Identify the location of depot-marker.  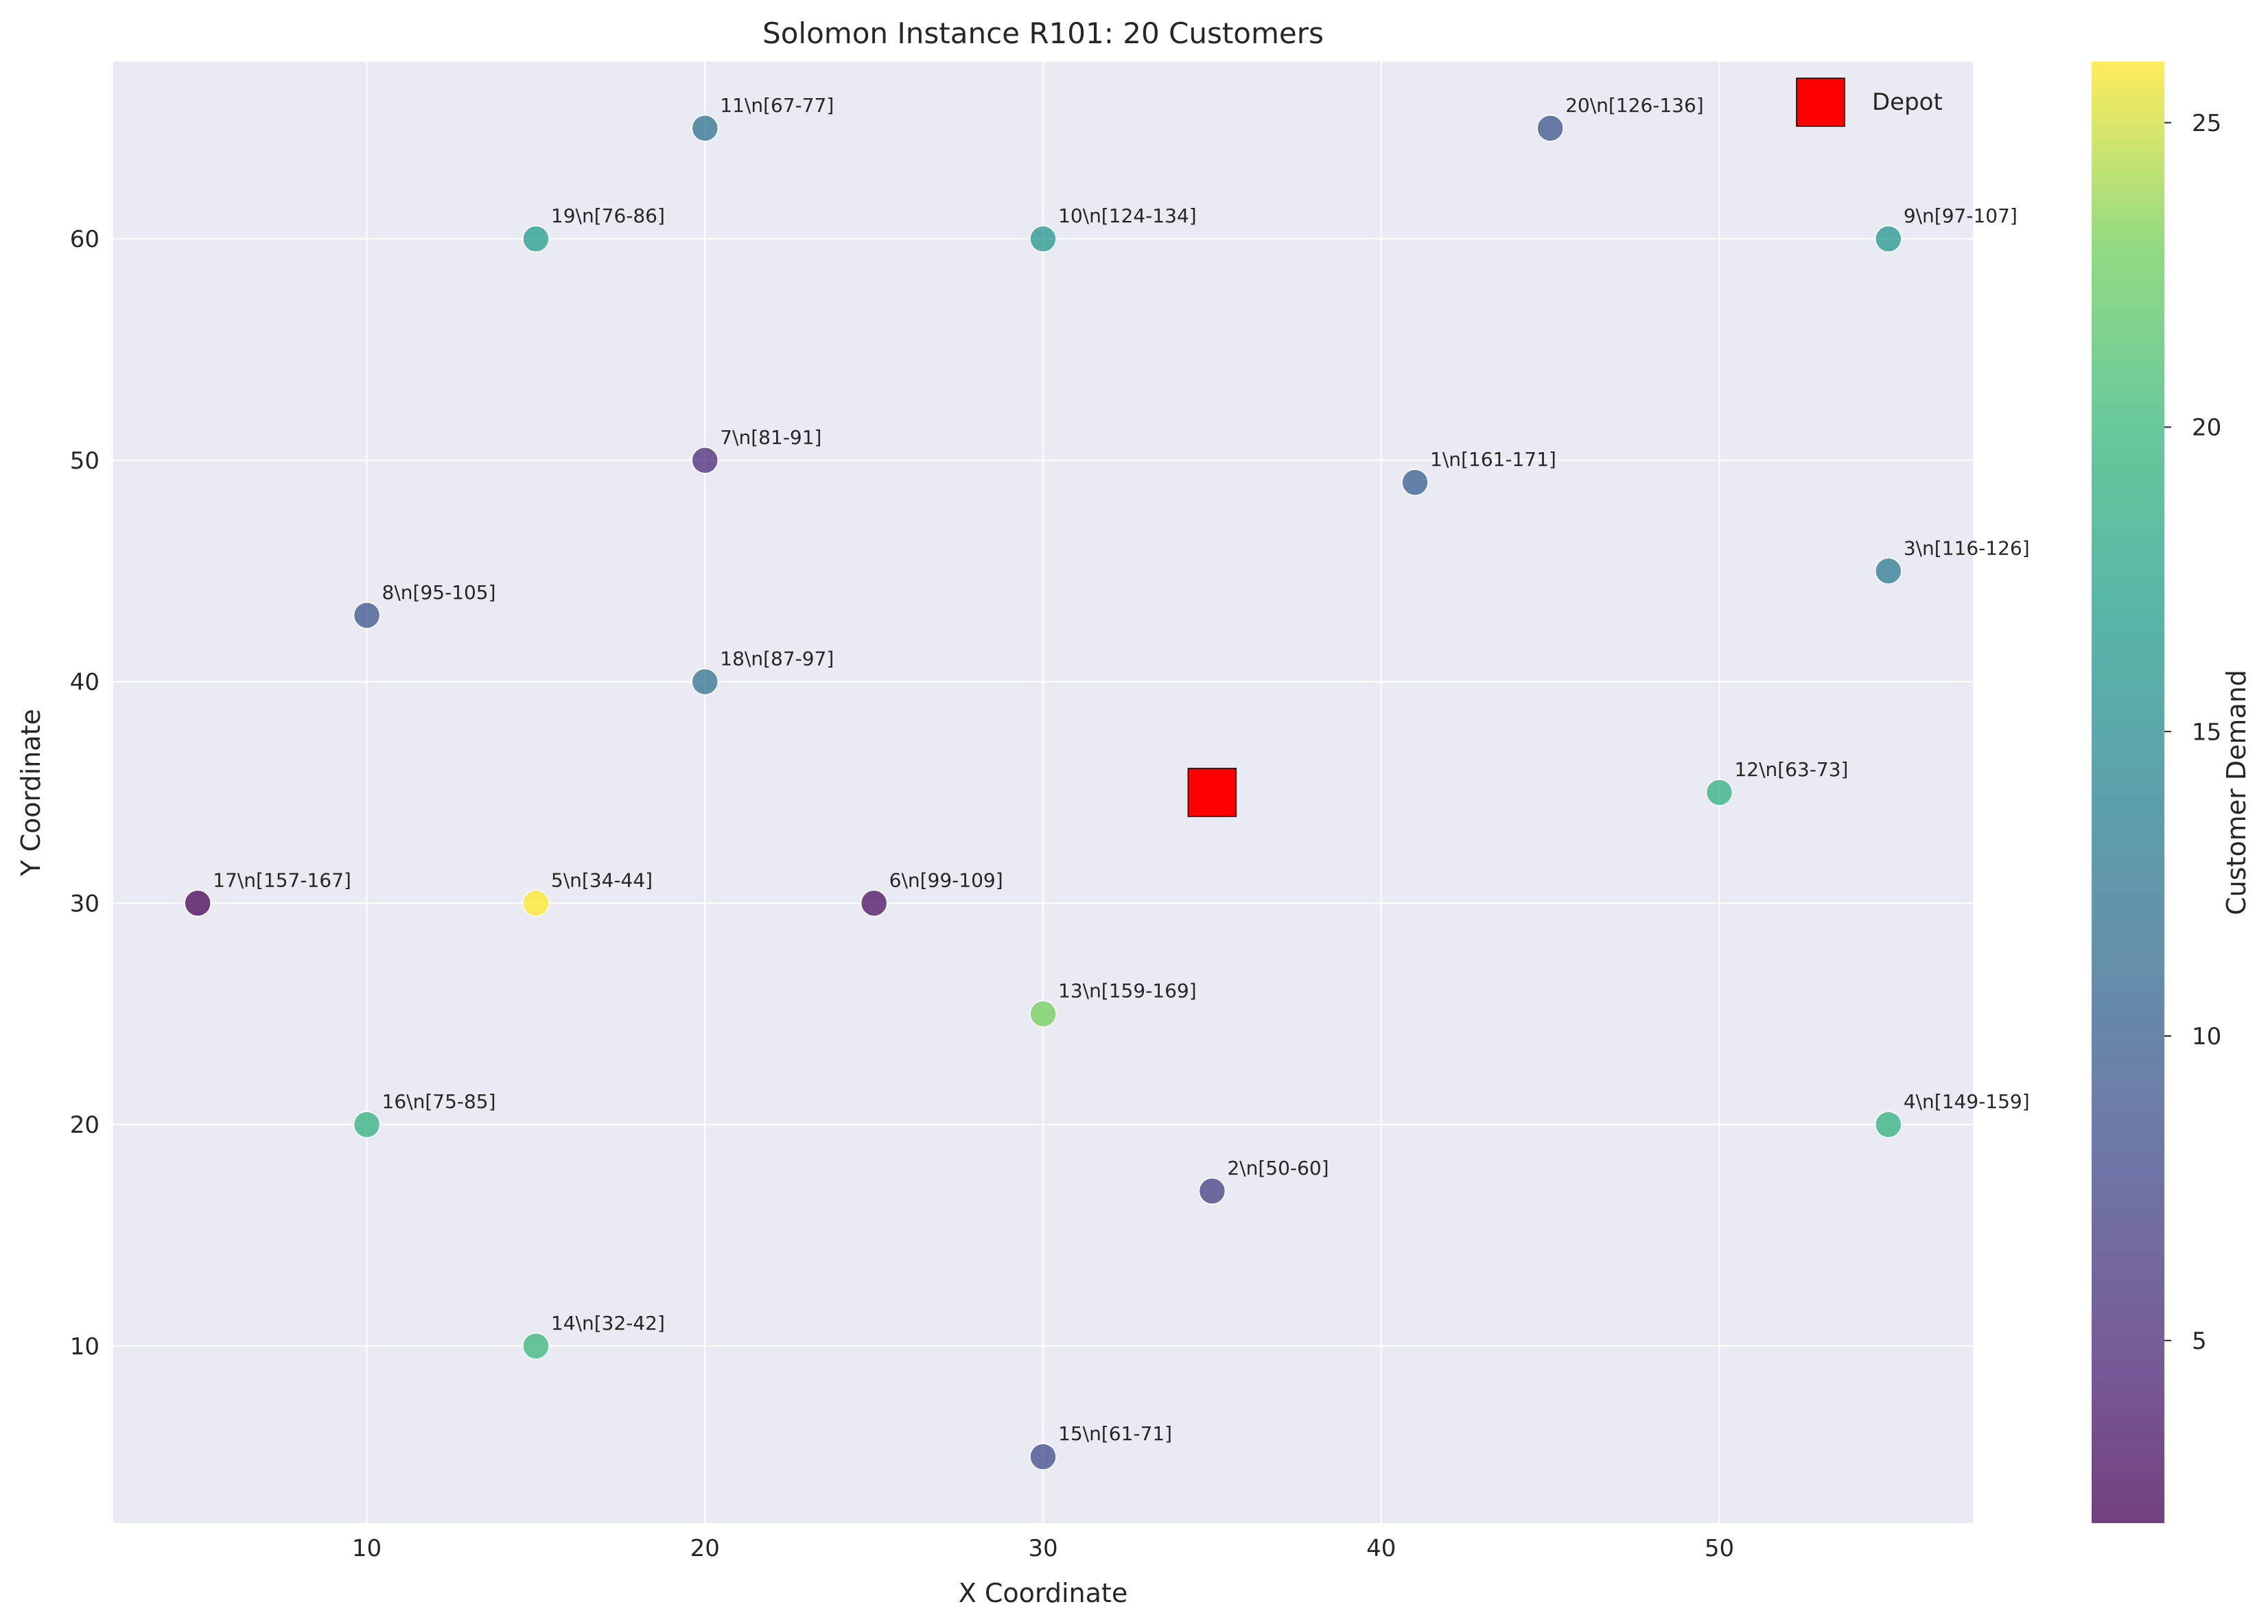
(1212, 792).